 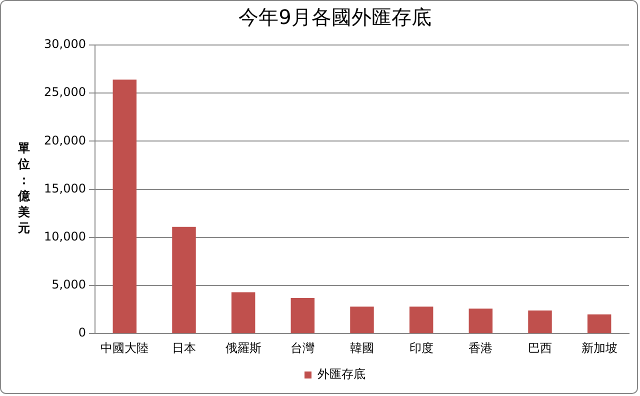 I want to click on x-tick-label: 巴西, so click(x=540, y=347).